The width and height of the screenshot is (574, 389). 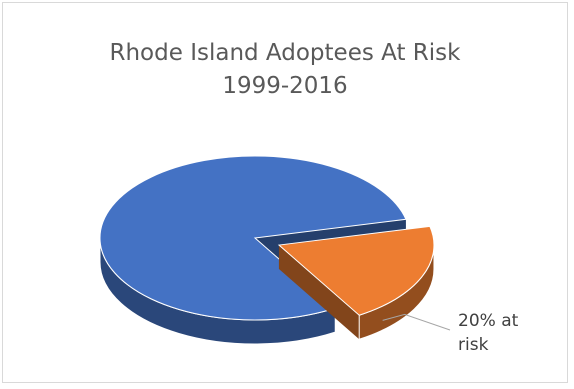 What do you see at coordinates (416, 322) in the screenshot?
I see `leader-line` at bounding box center [416, 322].